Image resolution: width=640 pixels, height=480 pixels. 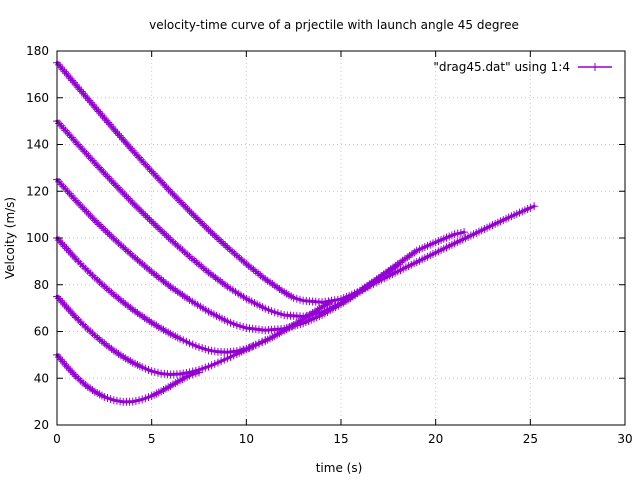 I want to click on x-tick-label: 15, so click(x=340, y=439).